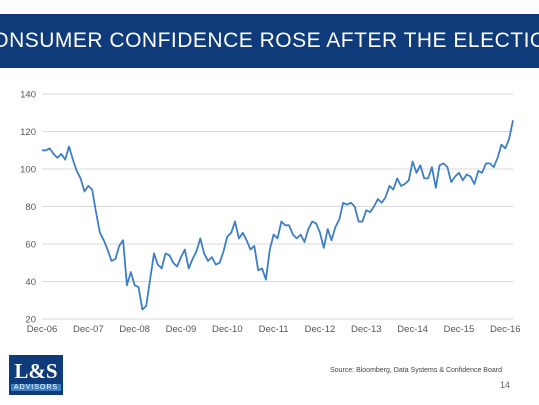  Describe the element at coordinates (459, 329) in the screenshot. I see `x-tick-label: Dec-15` at that location.